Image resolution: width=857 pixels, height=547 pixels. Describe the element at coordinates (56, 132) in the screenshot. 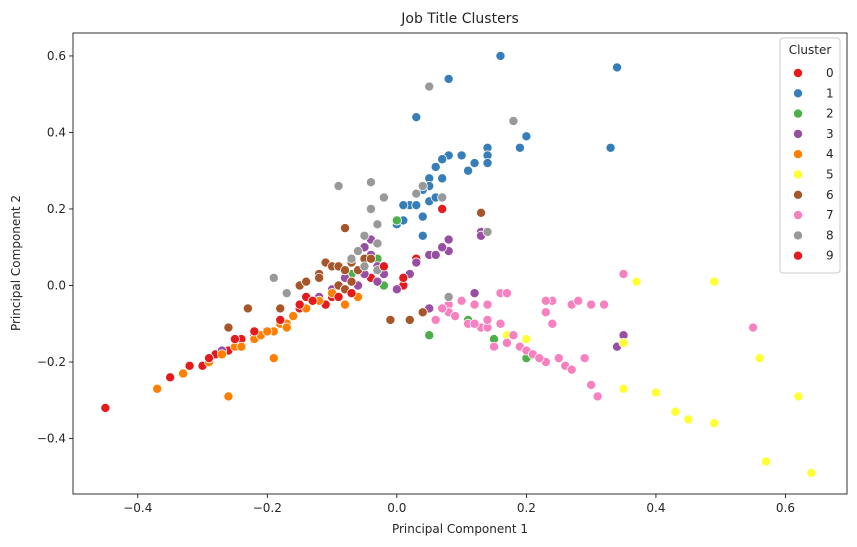

I see `y-tick-label: 0.4` at that location.